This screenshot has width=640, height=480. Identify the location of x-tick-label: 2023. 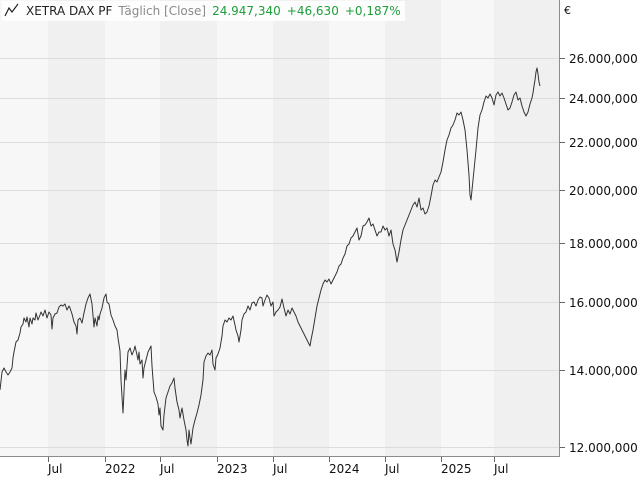
(232, 469).